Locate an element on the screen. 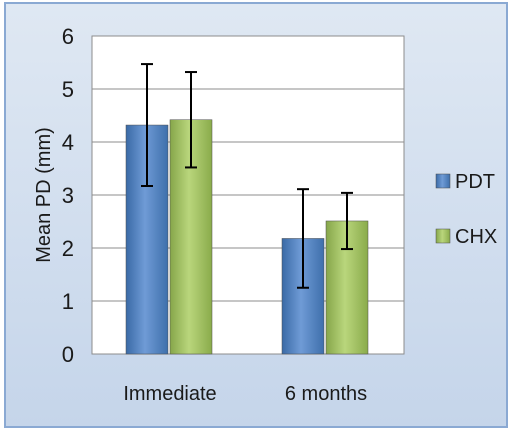 The height and width of the screenshot is (434, 514). legend-label-chx: CHX is located at coordinates (476, 237).